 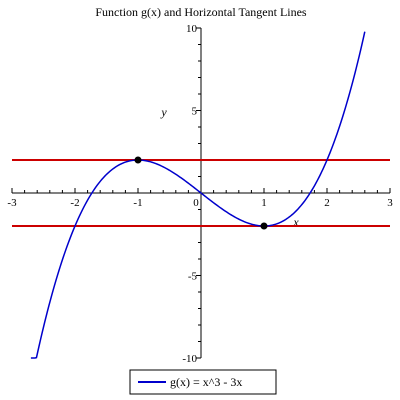 I want to click on y-tick-label: -5, so click(x=193, y=277).